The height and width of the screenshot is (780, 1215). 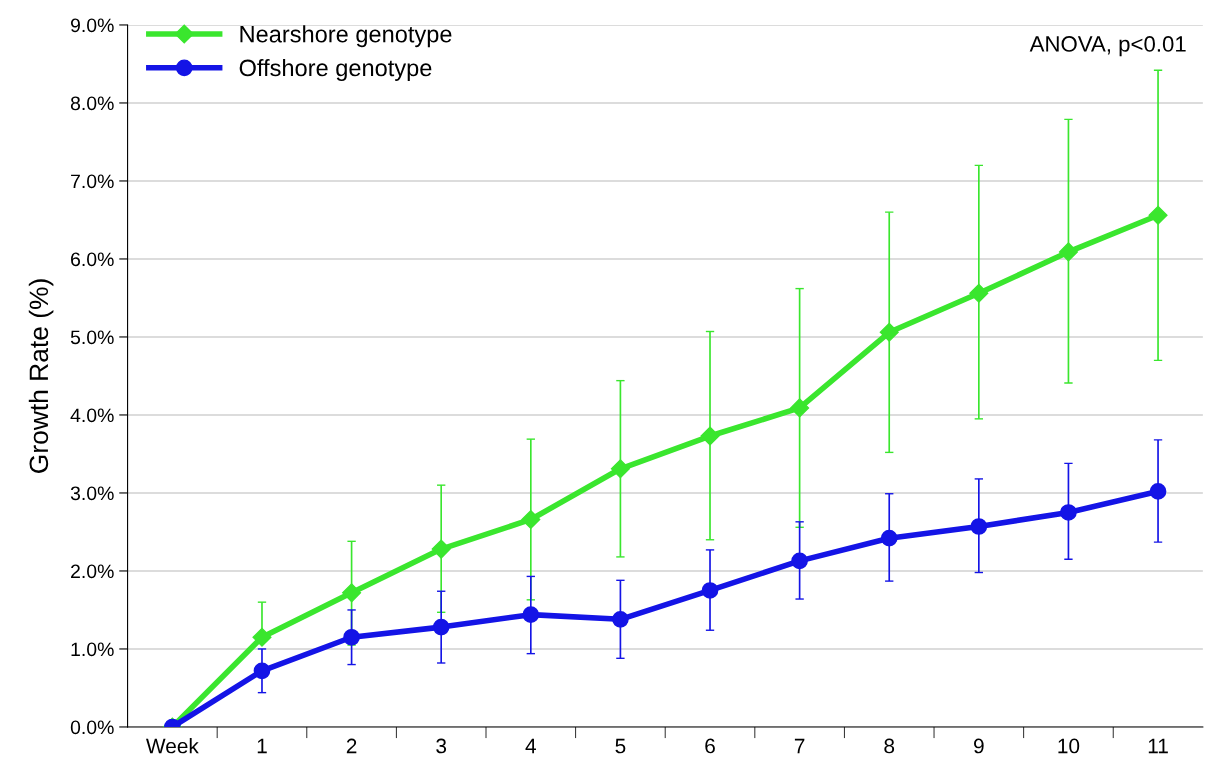 I want to click on x-tick-label: 7, so click(x=799, y=746).